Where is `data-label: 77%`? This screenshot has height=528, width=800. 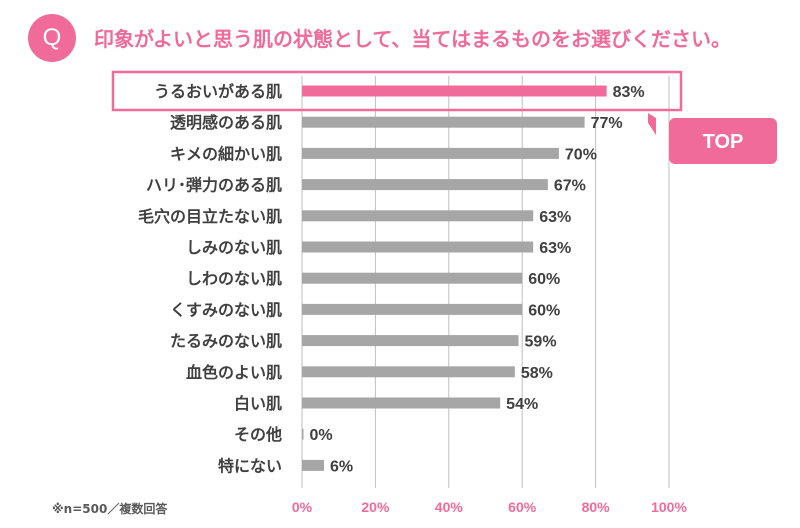
data-label: 77% is located at coordinates (607, 123).